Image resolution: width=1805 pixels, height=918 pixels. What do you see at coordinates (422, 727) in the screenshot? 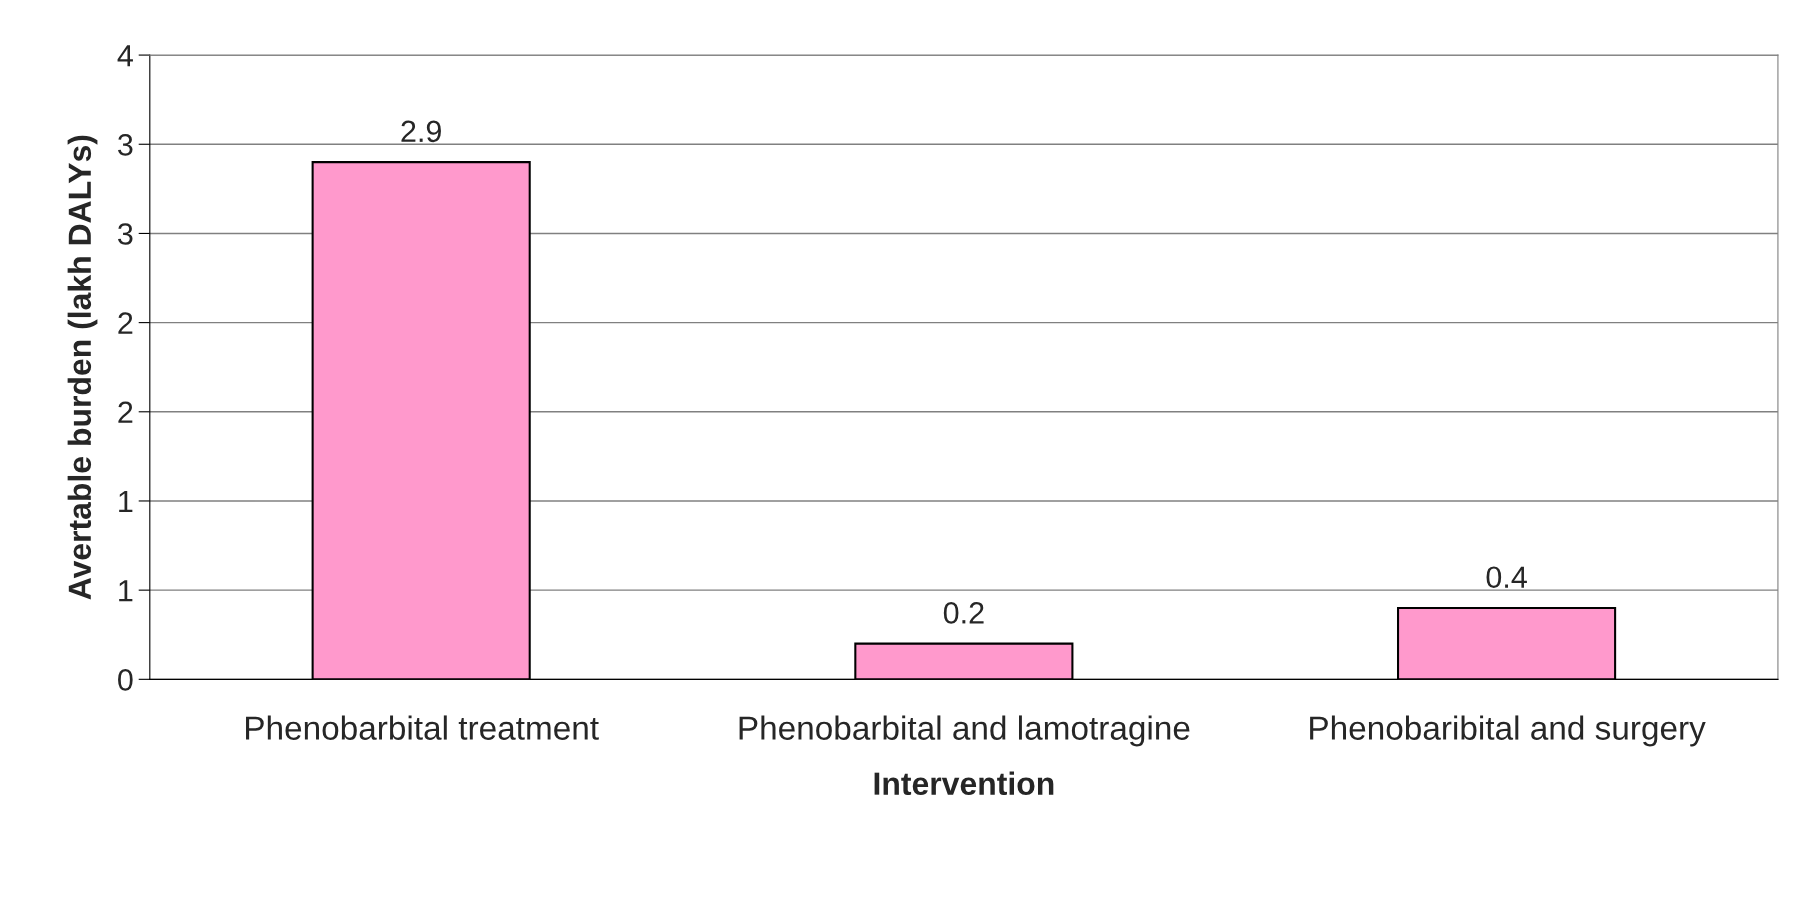
I see `x-tick-label: Phenobarbital treatment` at bounding box center [422, 727].